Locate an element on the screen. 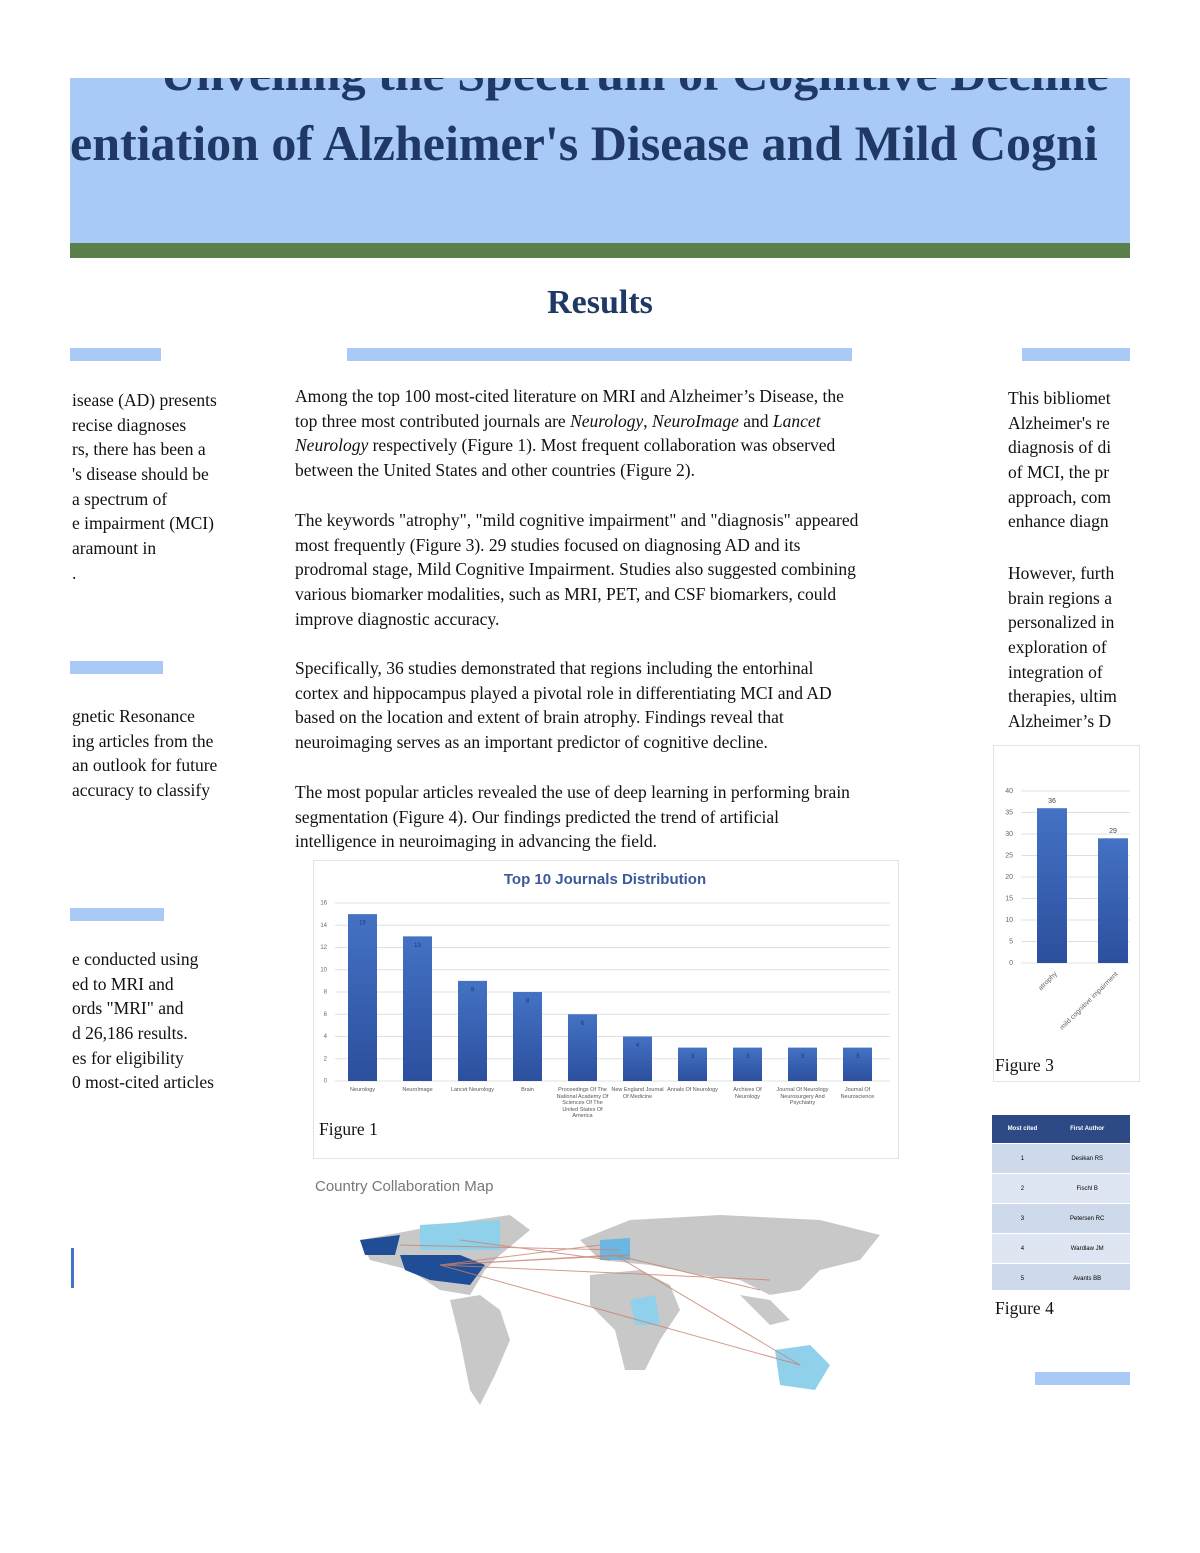  table-cell: Avants BB is located at coordinates (1087, 1276).